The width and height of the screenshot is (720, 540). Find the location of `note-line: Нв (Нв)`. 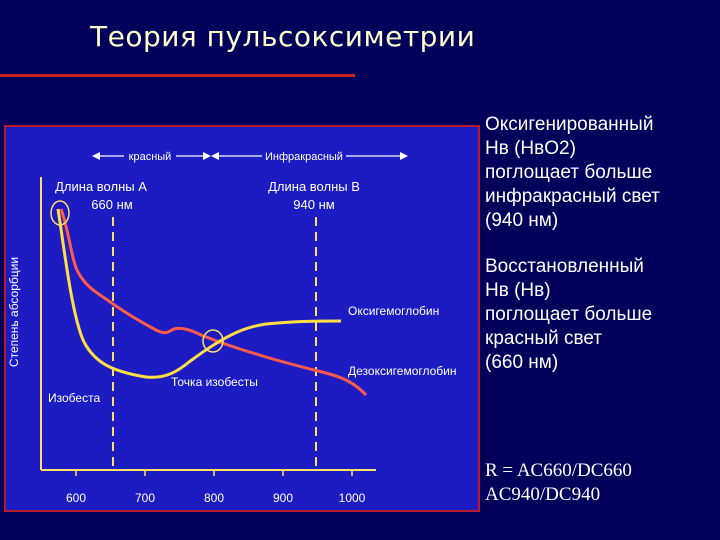

note-line: Нв (Нв) is located at coordinates (518, 290).